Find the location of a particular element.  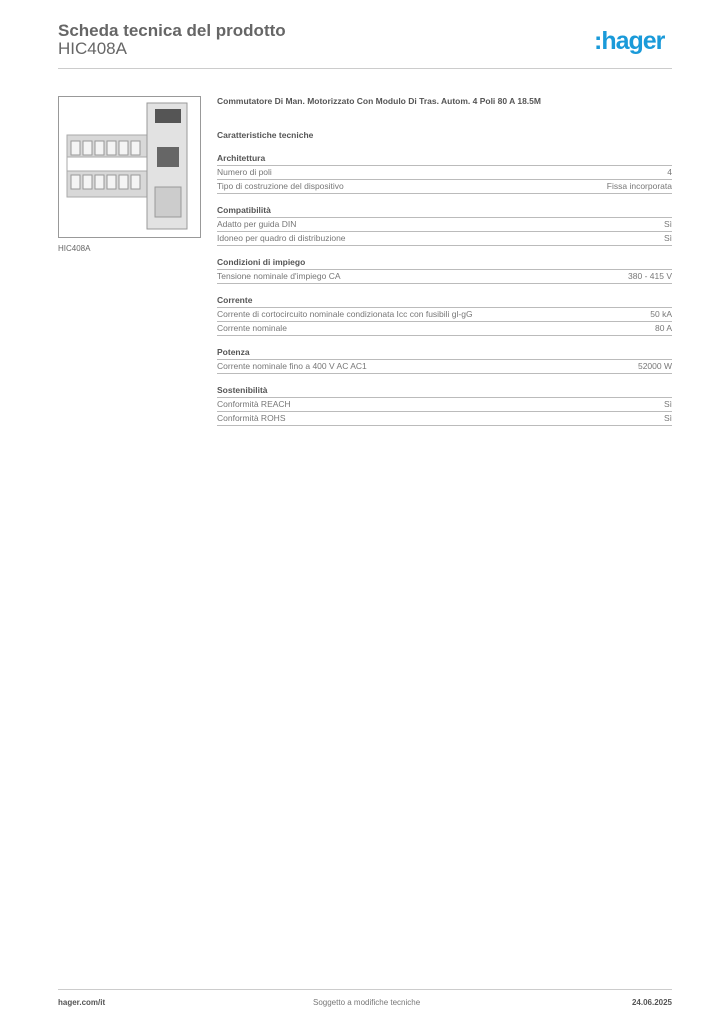

spec-value: Fissa incorporata is located at coordinates (639, 186).